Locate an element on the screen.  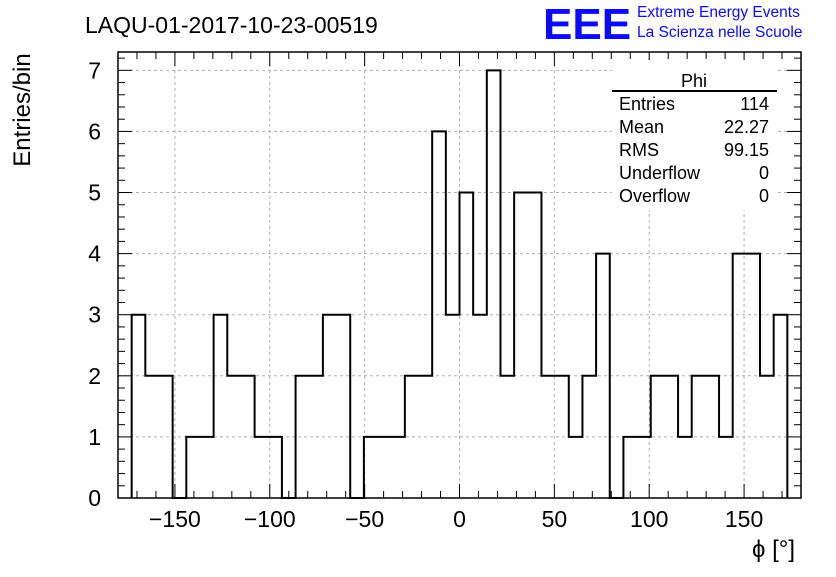
y-axis-label: Entries/bin is located at coordinates (22, 110).